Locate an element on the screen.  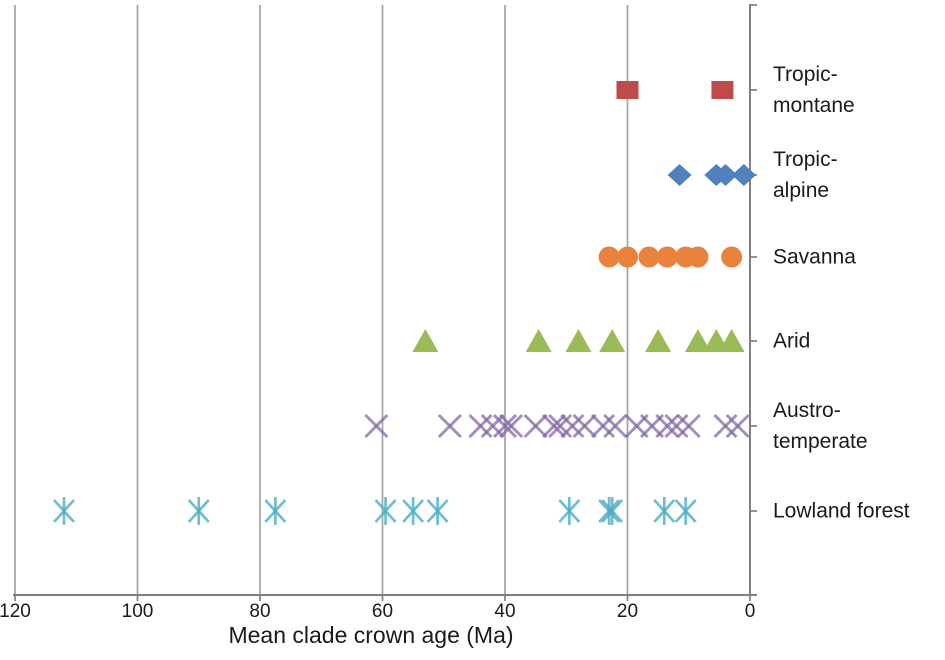
x-tick-label: 120 is located at coordinates (15, 611).